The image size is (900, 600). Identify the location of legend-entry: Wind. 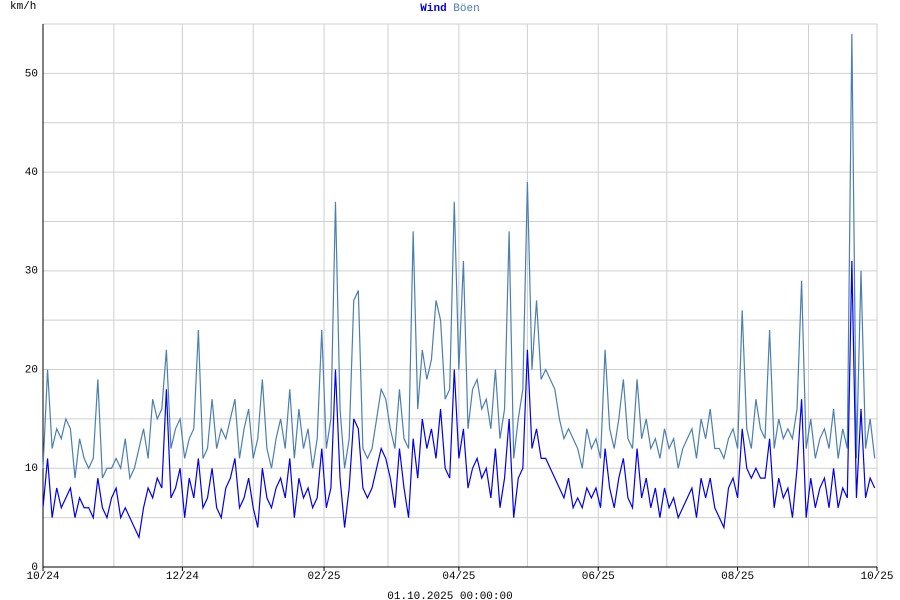
(433, 9).